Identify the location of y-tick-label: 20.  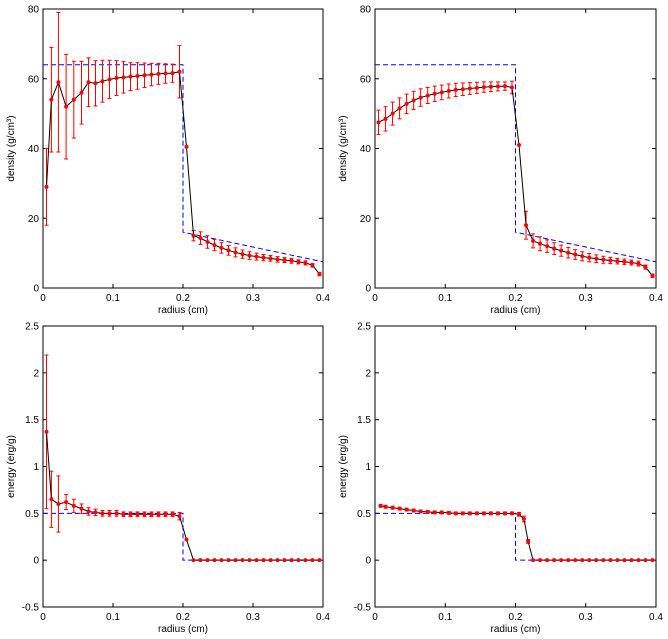
(366, 219).